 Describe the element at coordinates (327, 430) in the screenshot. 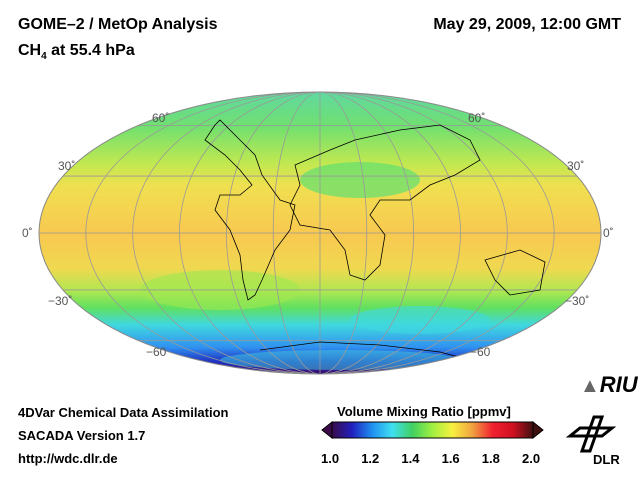

I see `colorbar-min-arrow` at that location.